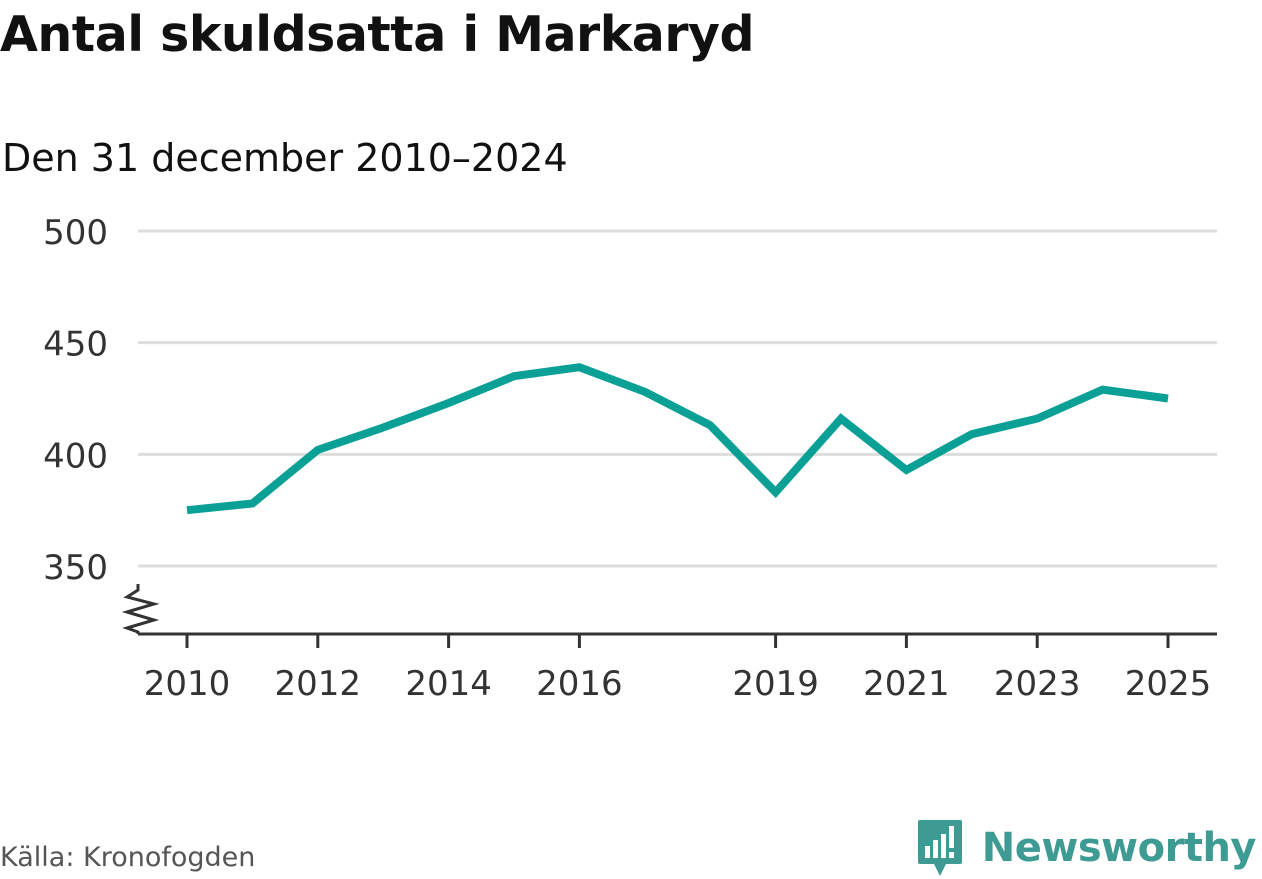 This screenshot has height=879, width=1262. I want to click on y-tick-label-400: 400, so click(75, 456).